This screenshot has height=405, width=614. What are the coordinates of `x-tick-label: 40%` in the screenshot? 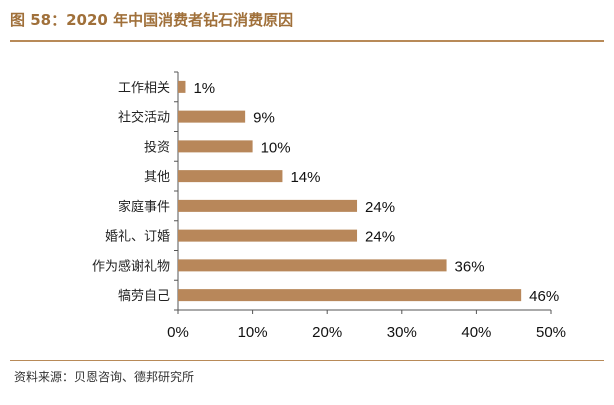 It's located at (476, 332).